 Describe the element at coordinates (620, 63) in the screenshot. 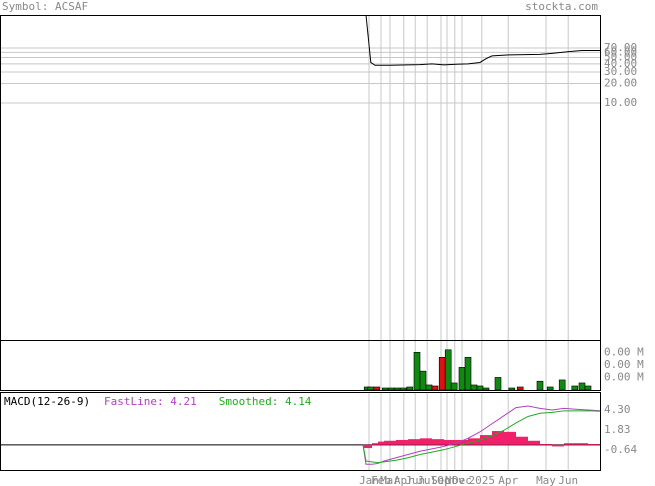

I see `y-tick-label: 40.00` at that location.